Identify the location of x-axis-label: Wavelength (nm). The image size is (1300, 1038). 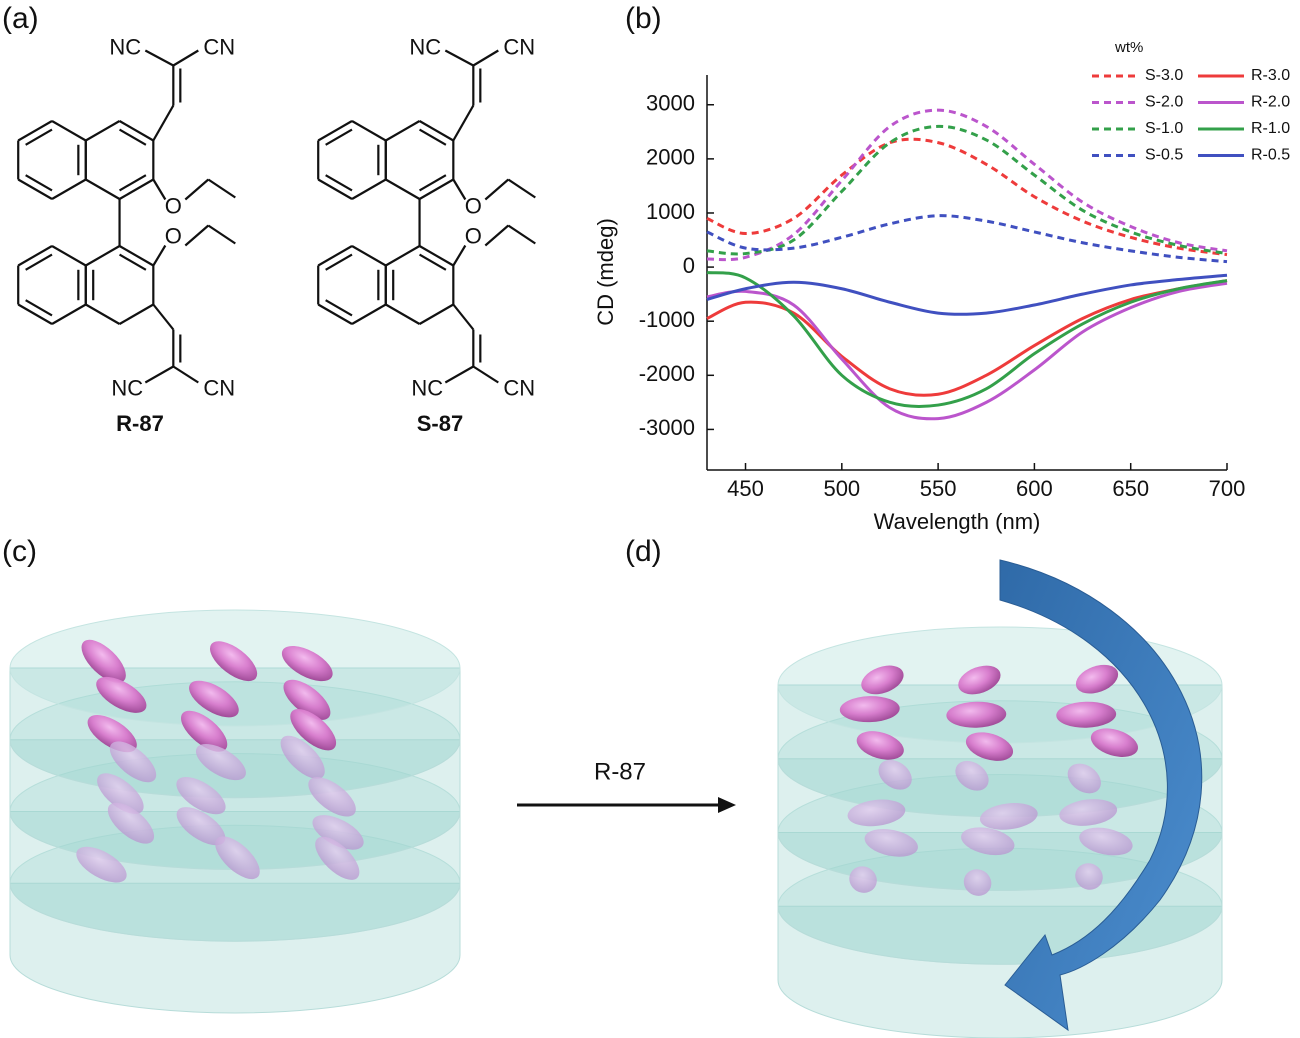
(957, 521).